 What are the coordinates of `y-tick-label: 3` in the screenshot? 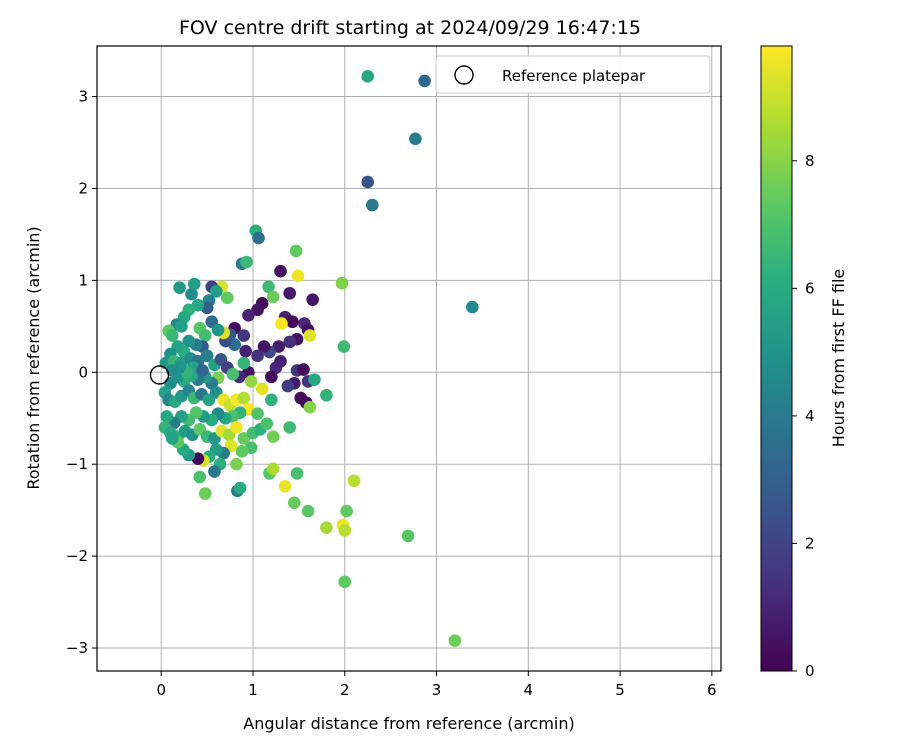 It's located at (83, 97).